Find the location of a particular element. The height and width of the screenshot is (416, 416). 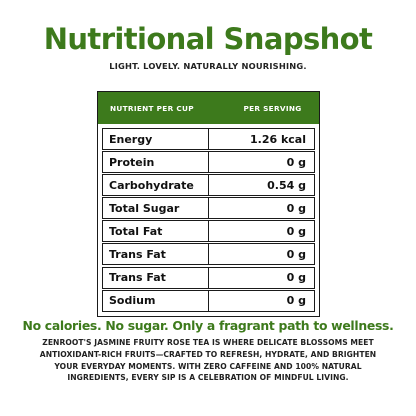

nutrient-name: Energy is located at coordinates (155, 139).